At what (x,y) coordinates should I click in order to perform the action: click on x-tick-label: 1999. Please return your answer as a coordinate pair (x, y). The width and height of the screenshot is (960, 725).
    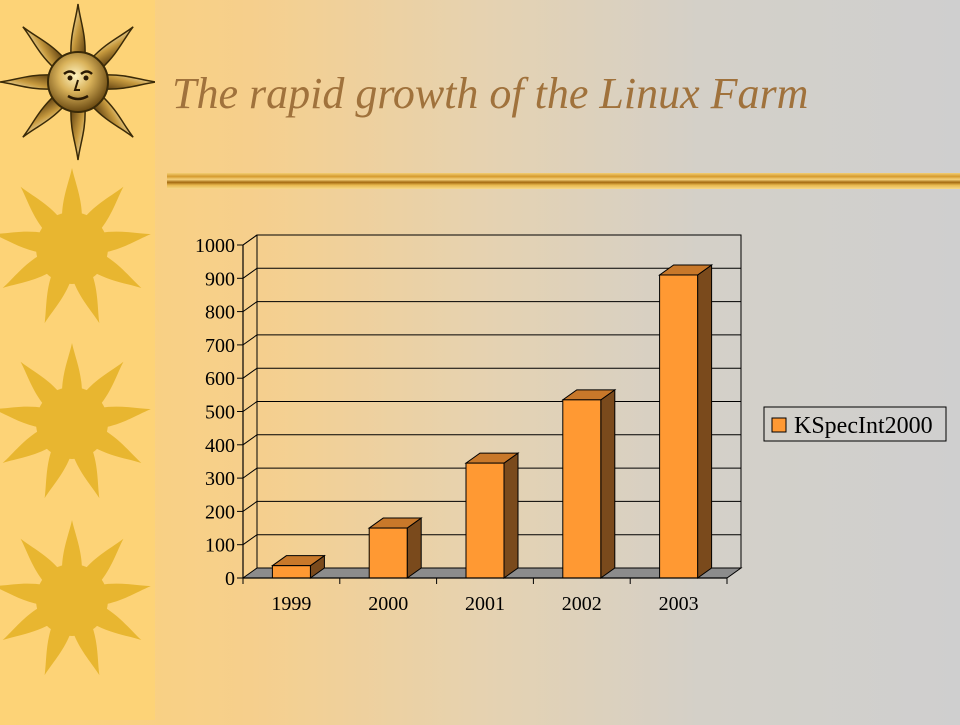
    Looking at the image, I should click on (291, 604).